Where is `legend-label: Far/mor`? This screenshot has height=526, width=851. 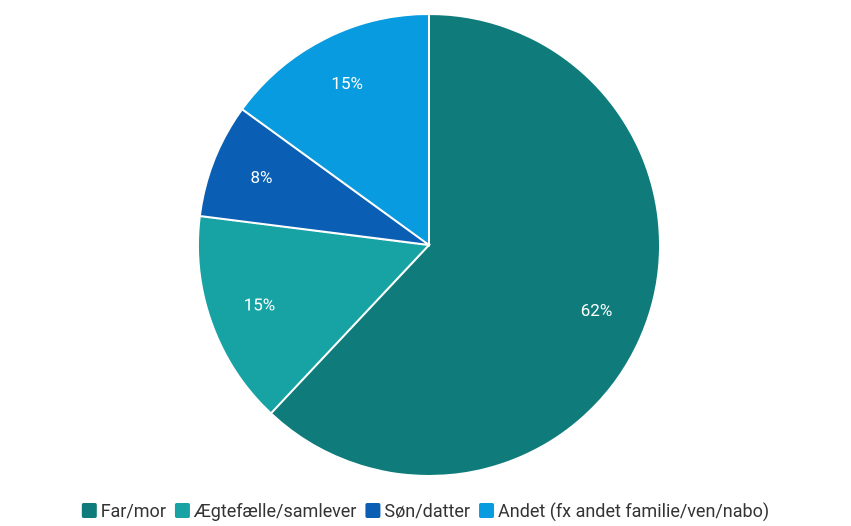
legend-label: Far/mor is located at coordinates (133, 511).